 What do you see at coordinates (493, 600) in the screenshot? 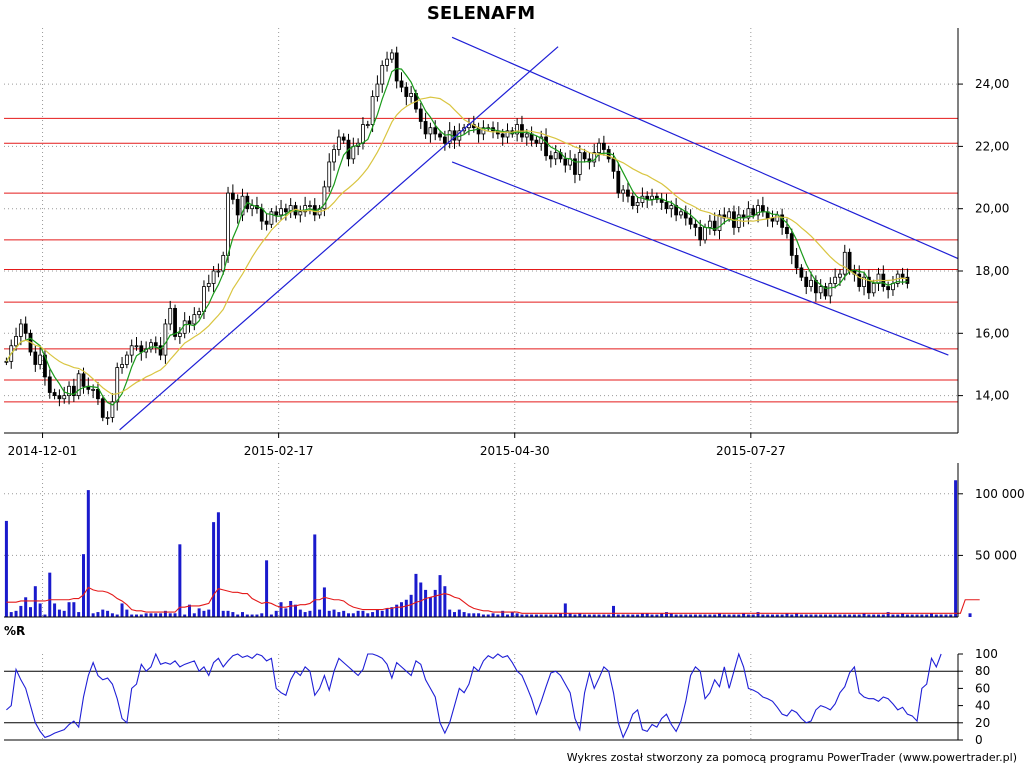
I see `volume-average-line` at bounding box center [493, 600].